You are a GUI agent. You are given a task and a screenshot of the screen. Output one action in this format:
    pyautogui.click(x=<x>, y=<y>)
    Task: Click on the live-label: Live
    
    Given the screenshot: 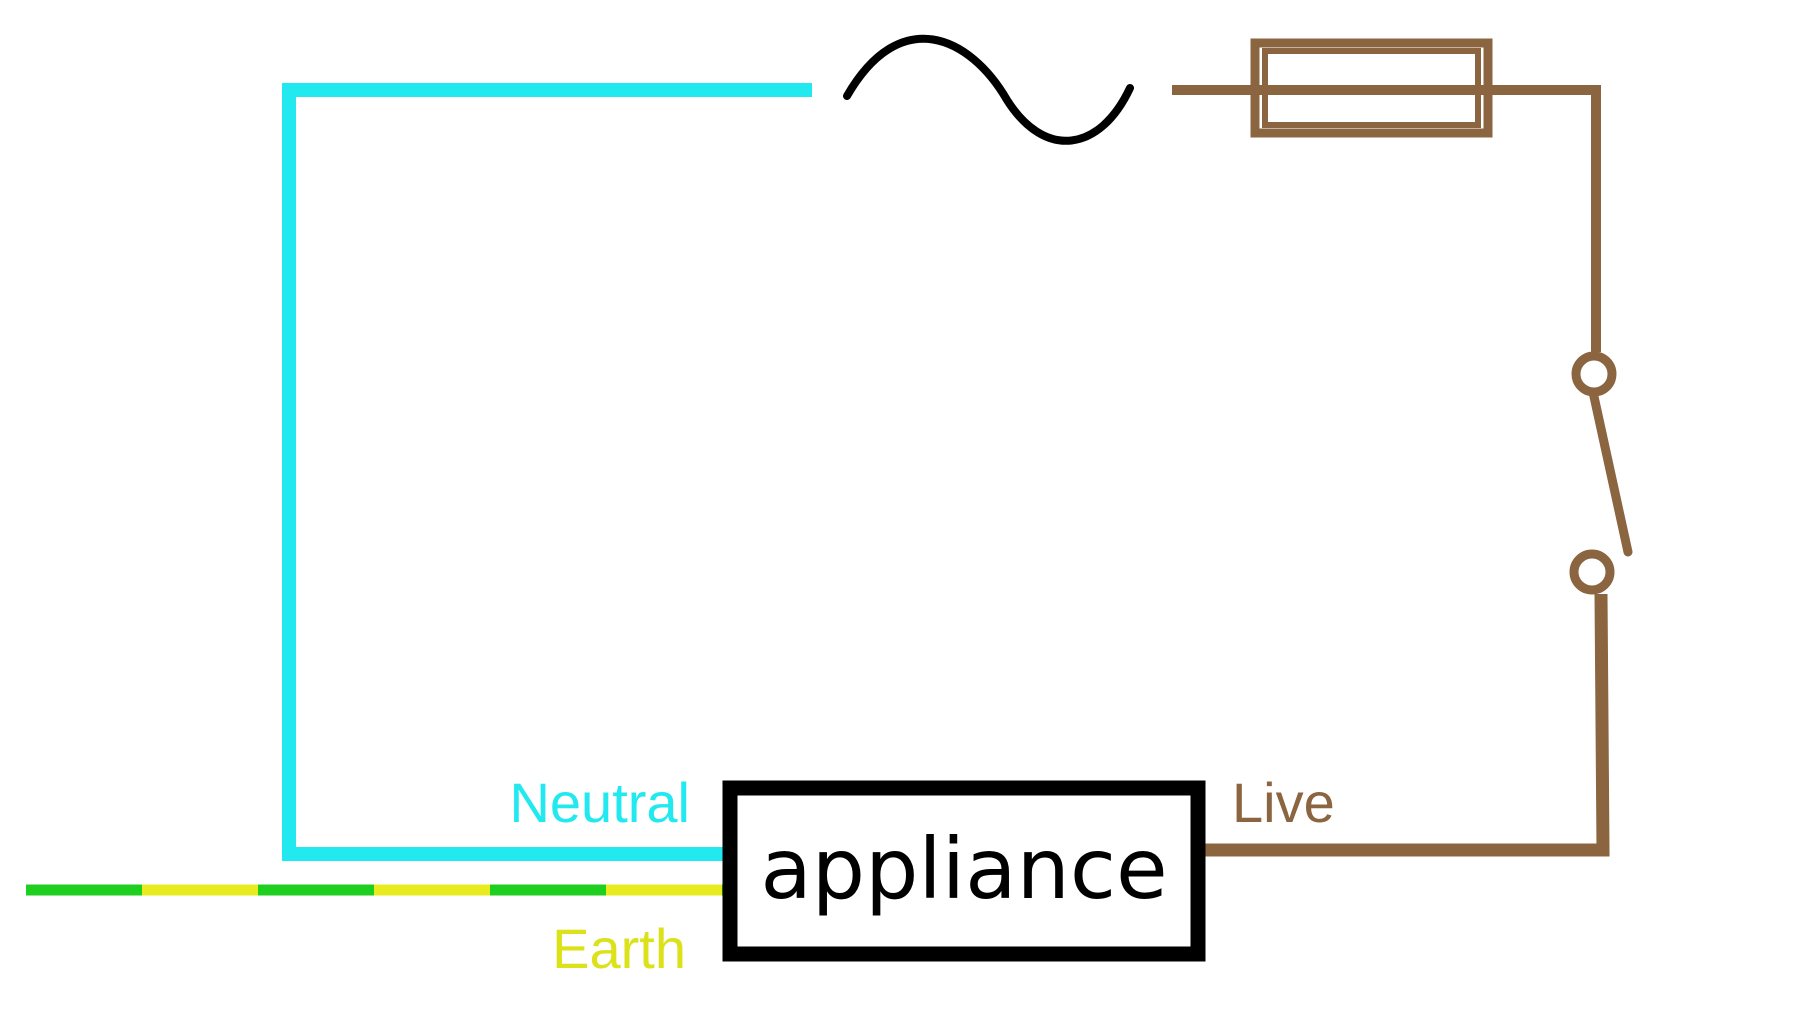 What is the action you would take?
    pyautogui.click(x=1283, y=802)
    